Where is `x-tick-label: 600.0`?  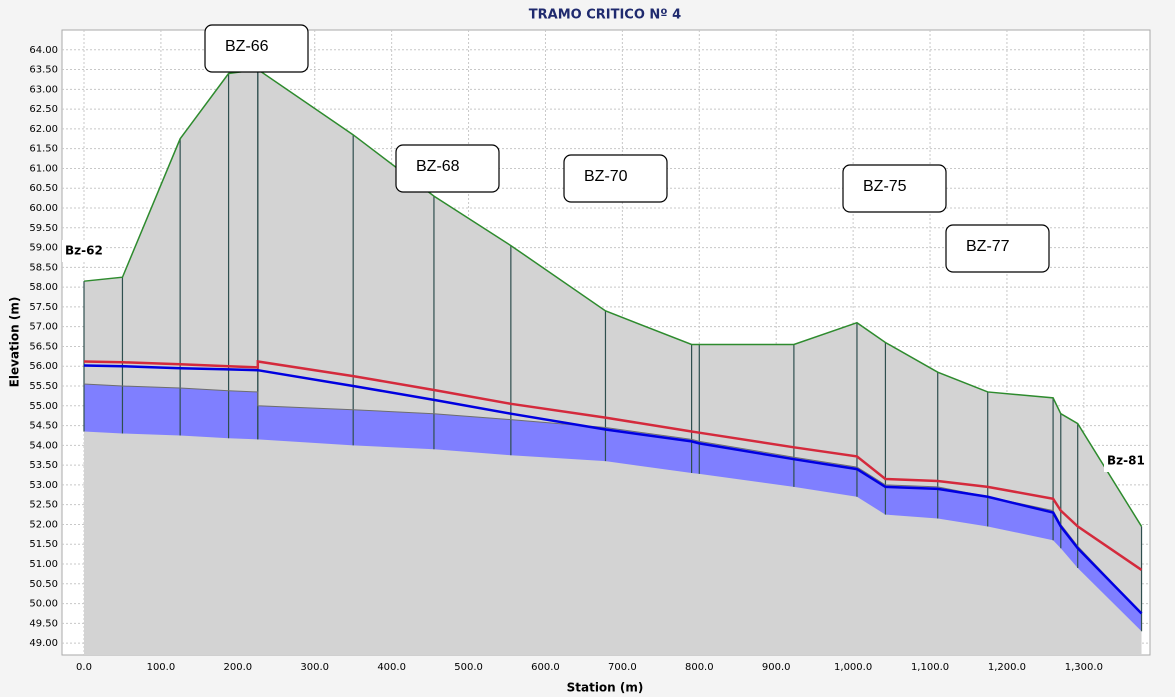
x-tick-label: 600.0 is located at coordinates (545, 667).